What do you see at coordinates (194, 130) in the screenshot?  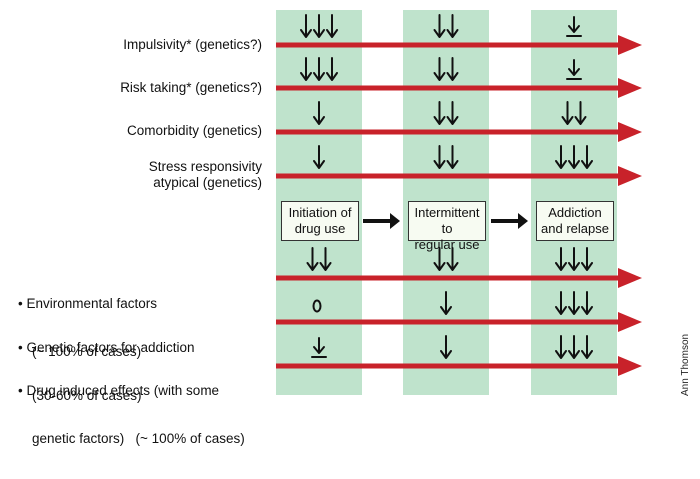 I see `row-label-comorbidity: Comorbidity (genetics)` at bounding box center [194, 130].